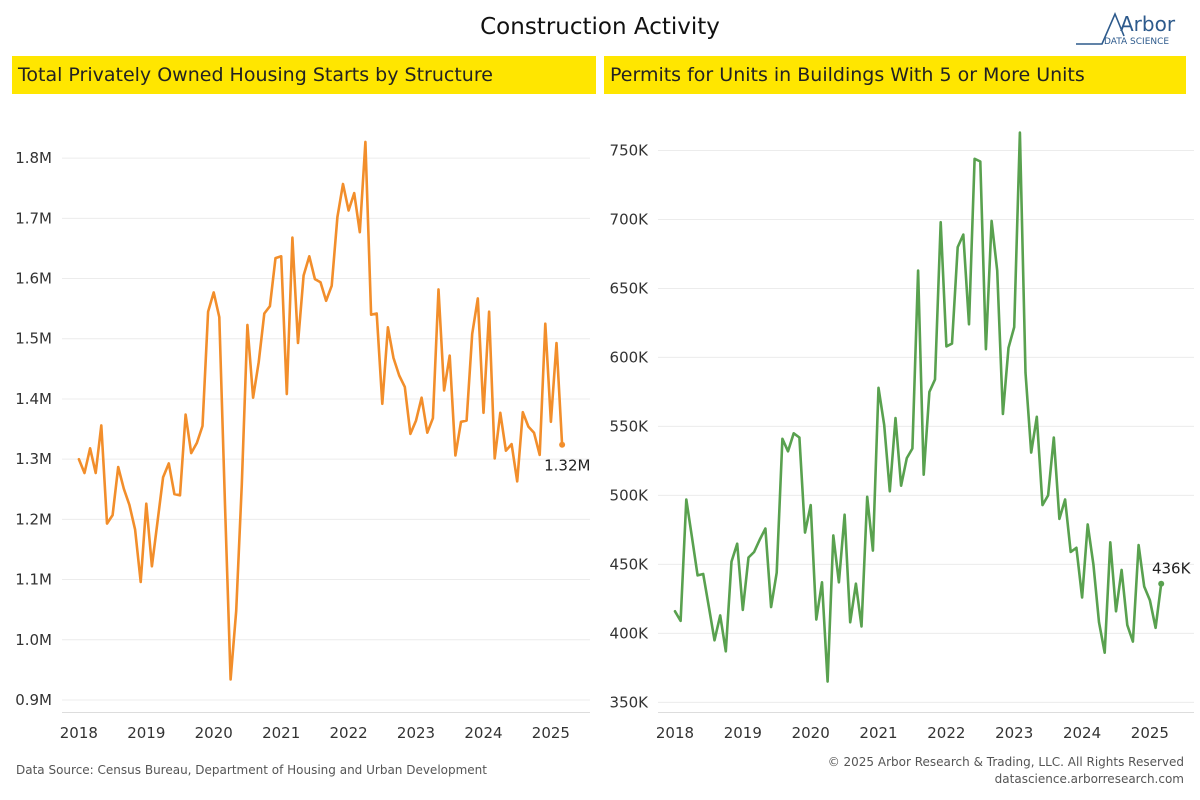 The image size is (1200, 800). Describe the element at coordinates (79, 733) in the screenshot. I see `x-tick-label: 2018` at that location.